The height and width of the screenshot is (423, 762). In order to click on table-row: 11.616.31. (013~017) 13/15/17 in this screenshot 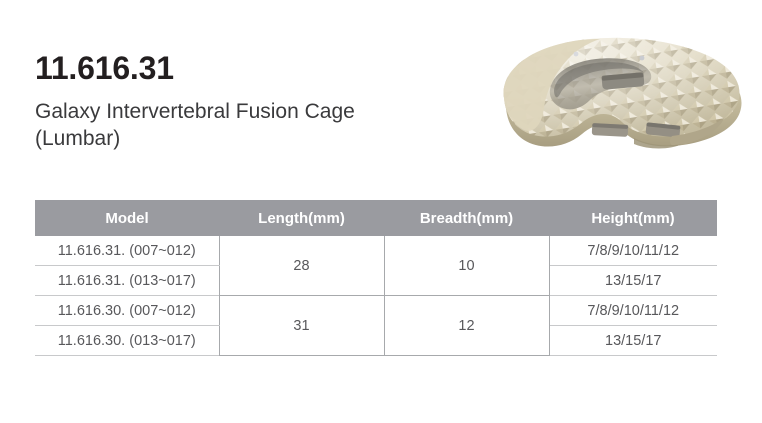, I will do `click(376, 280)`.